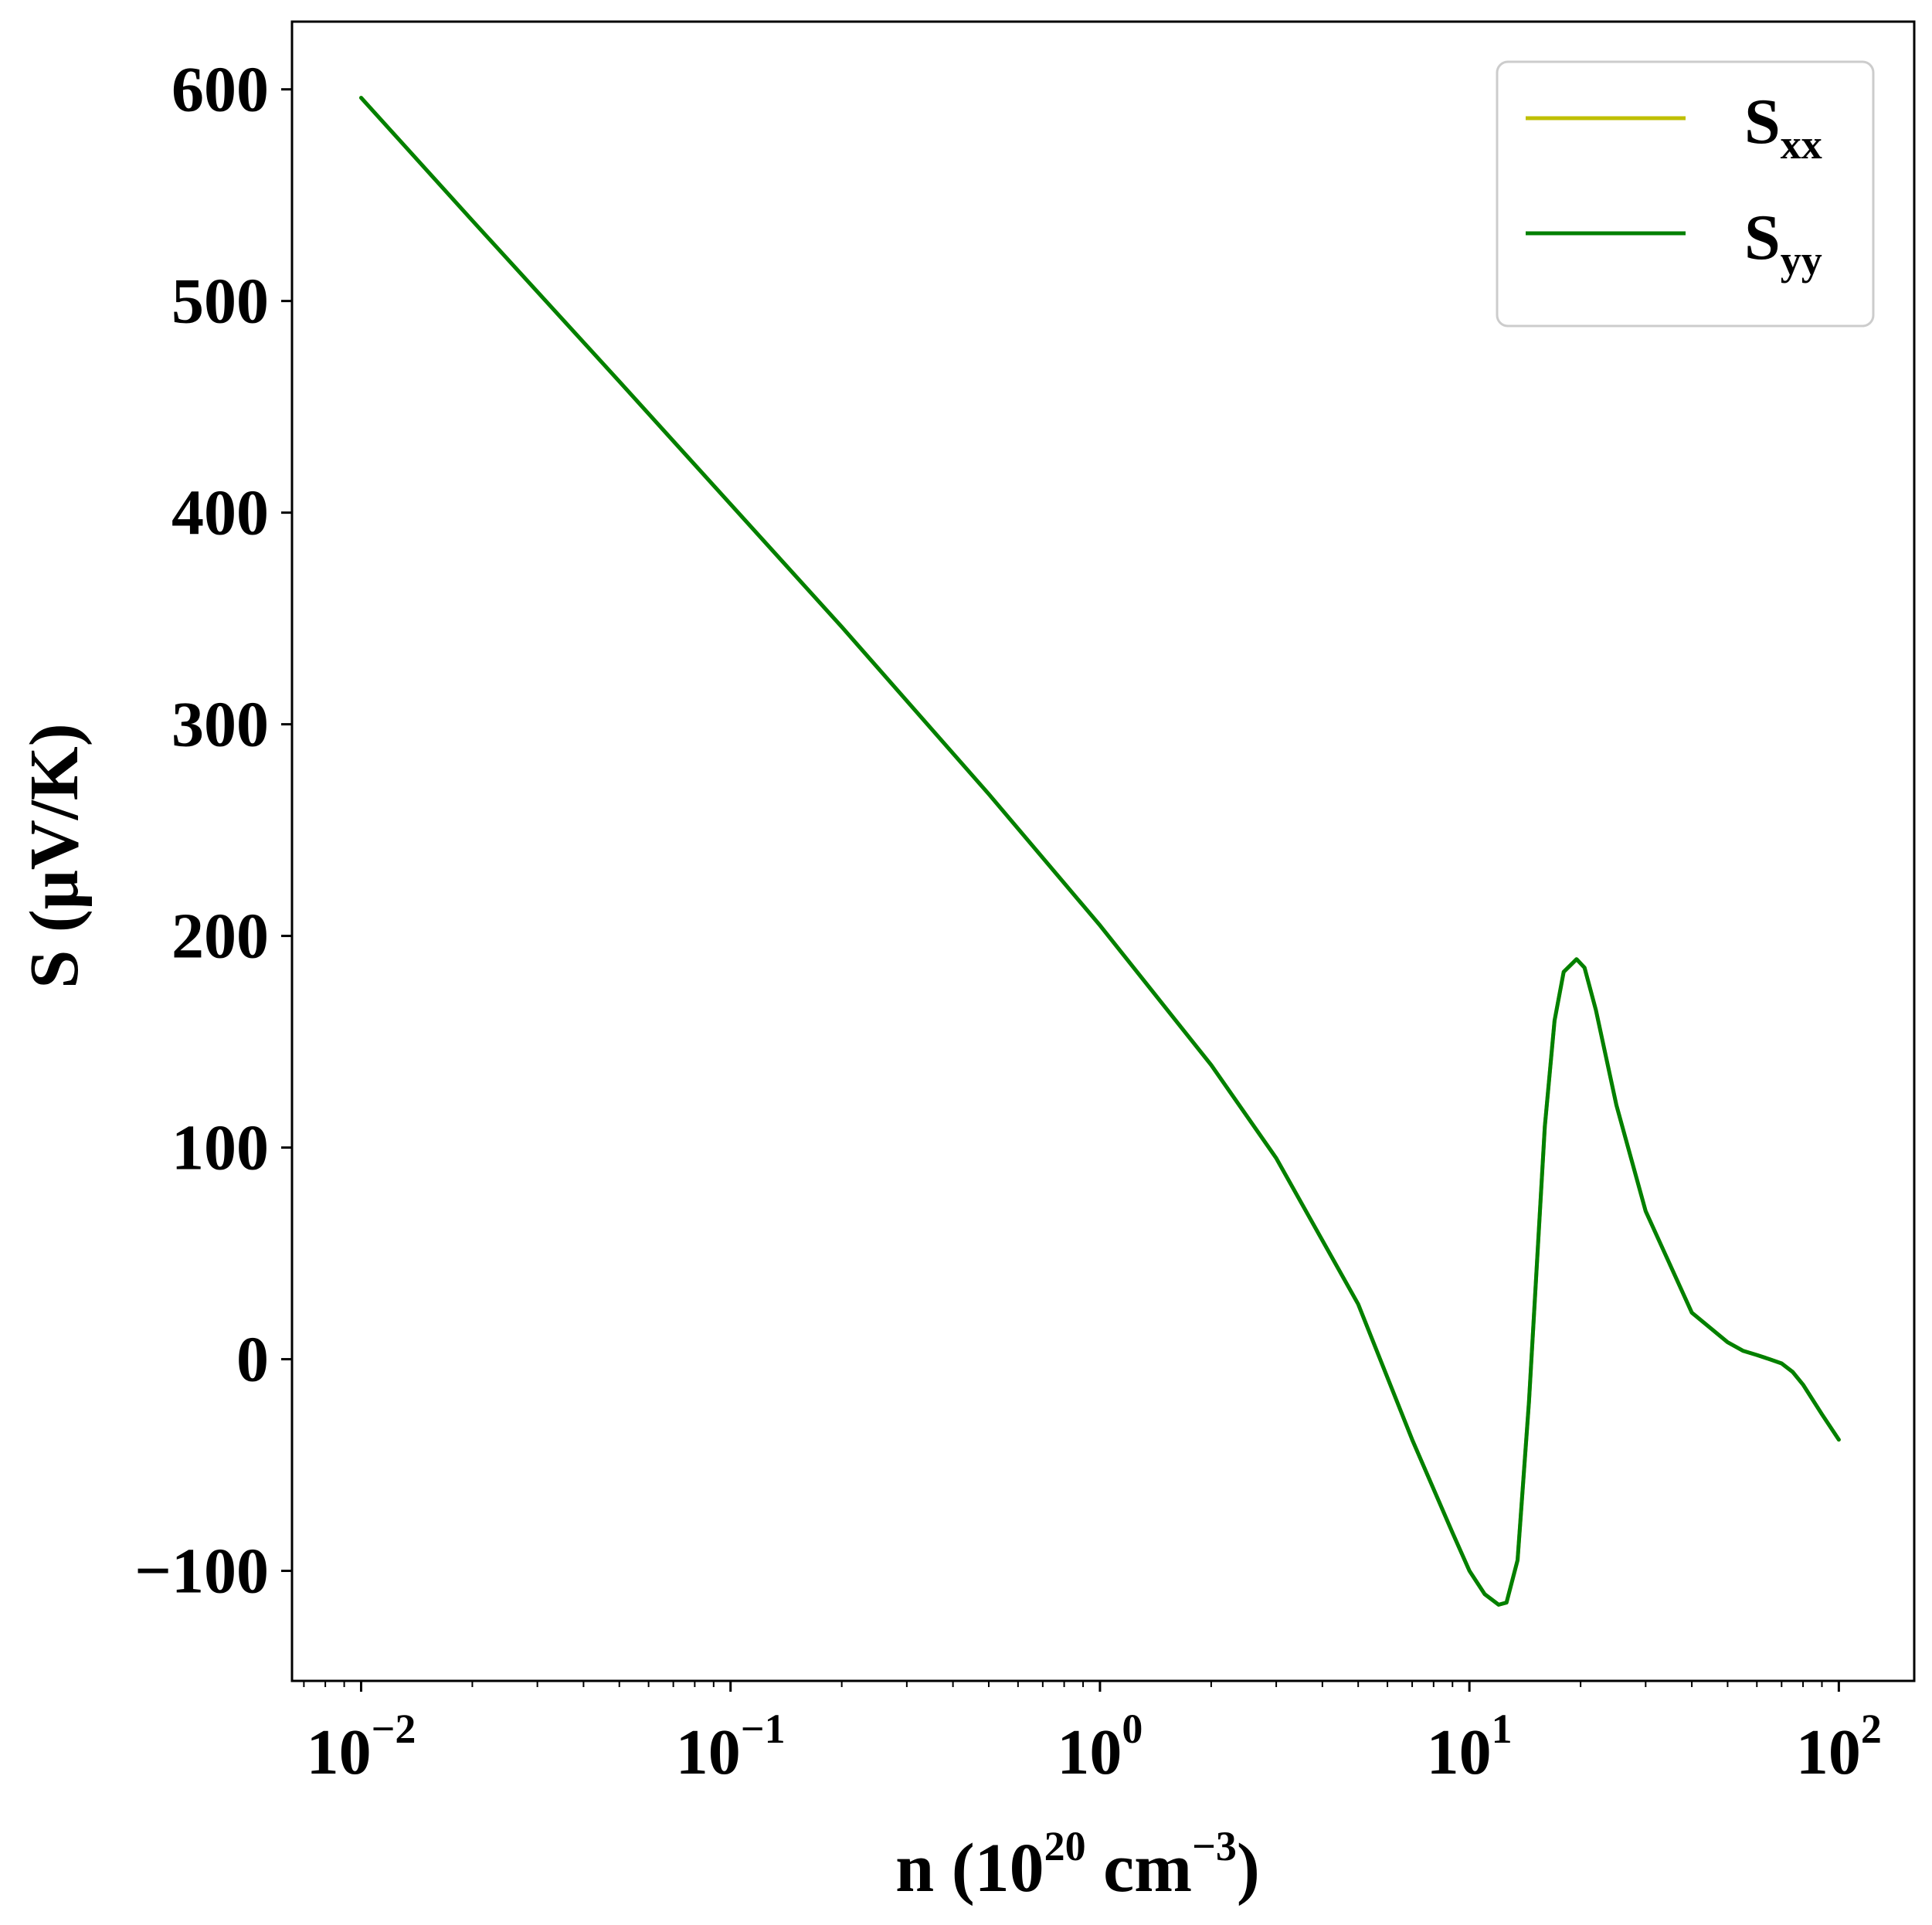  Describe the element at coordinates (220, 1148) in the screenshot. I see `y-tick-label: 100` at that location.